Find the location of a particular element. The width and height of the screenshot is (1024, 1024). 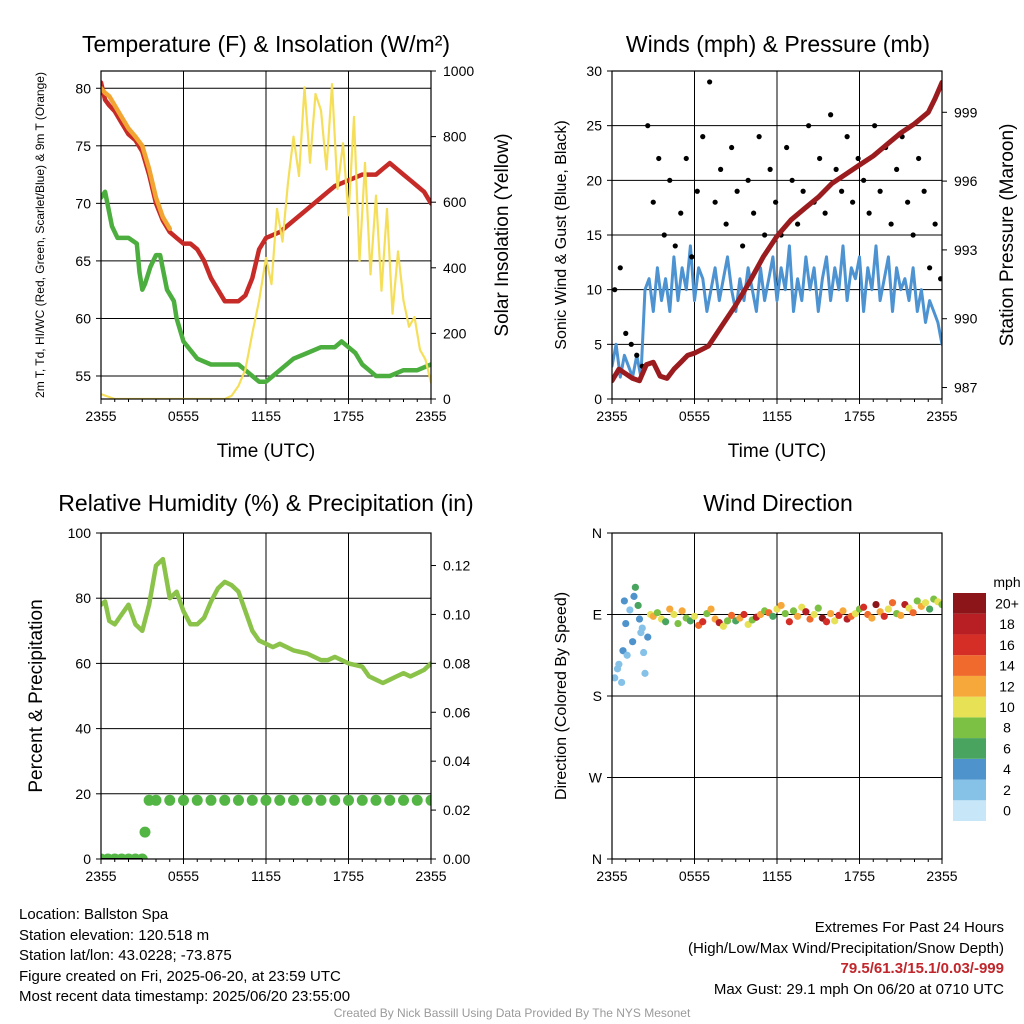

y2-tick-label: 996 is located at coordinates (966, 181).